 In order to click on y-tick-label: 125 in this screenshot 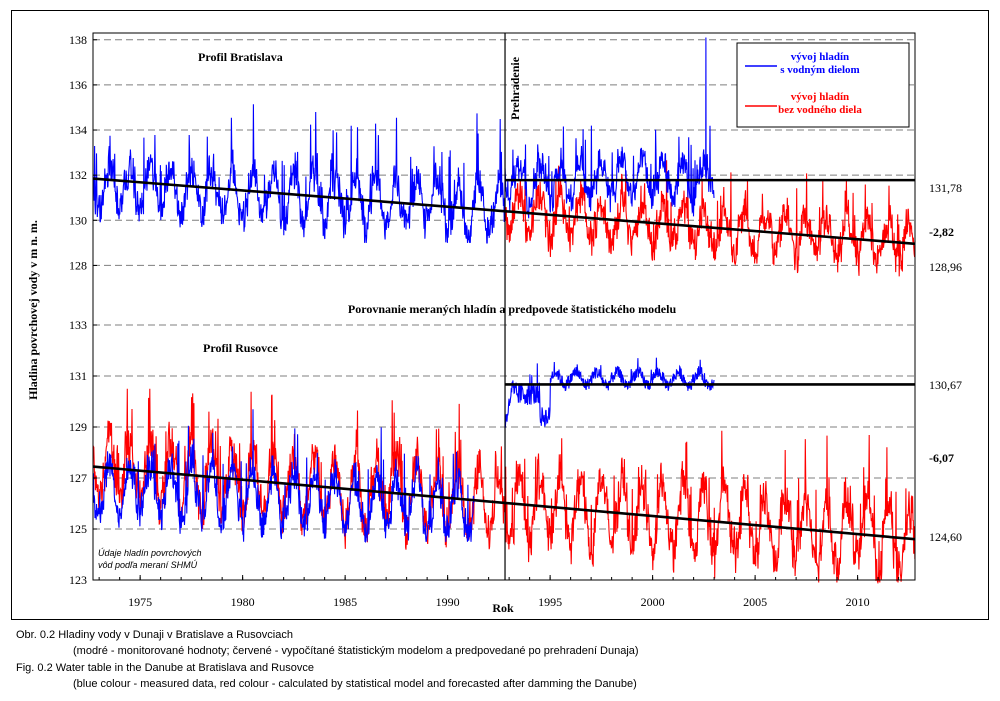, I will do `click(78, 529)`.